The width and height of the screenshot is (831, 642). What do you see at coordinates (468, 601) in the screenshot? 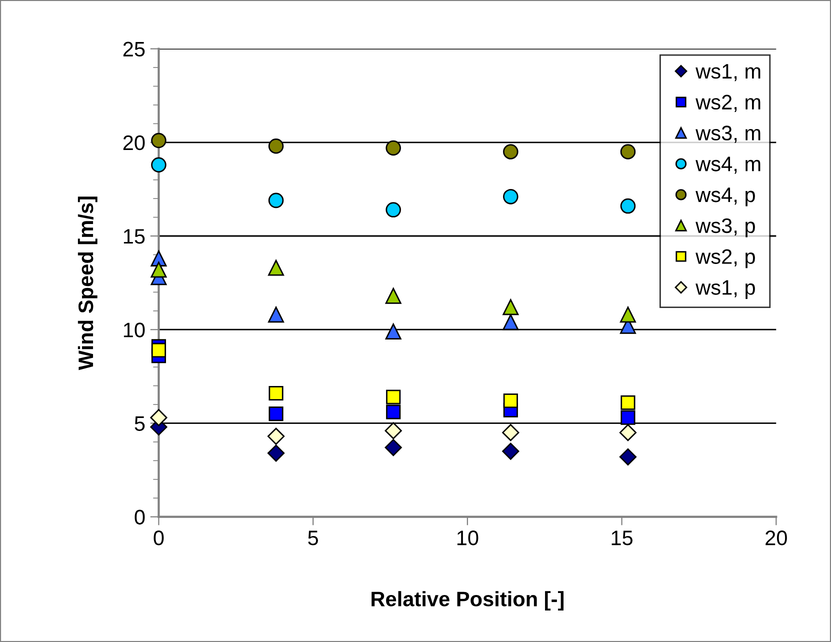
I see `x-axis-title: Relative Position [-]` at bounding box center [468, 601].